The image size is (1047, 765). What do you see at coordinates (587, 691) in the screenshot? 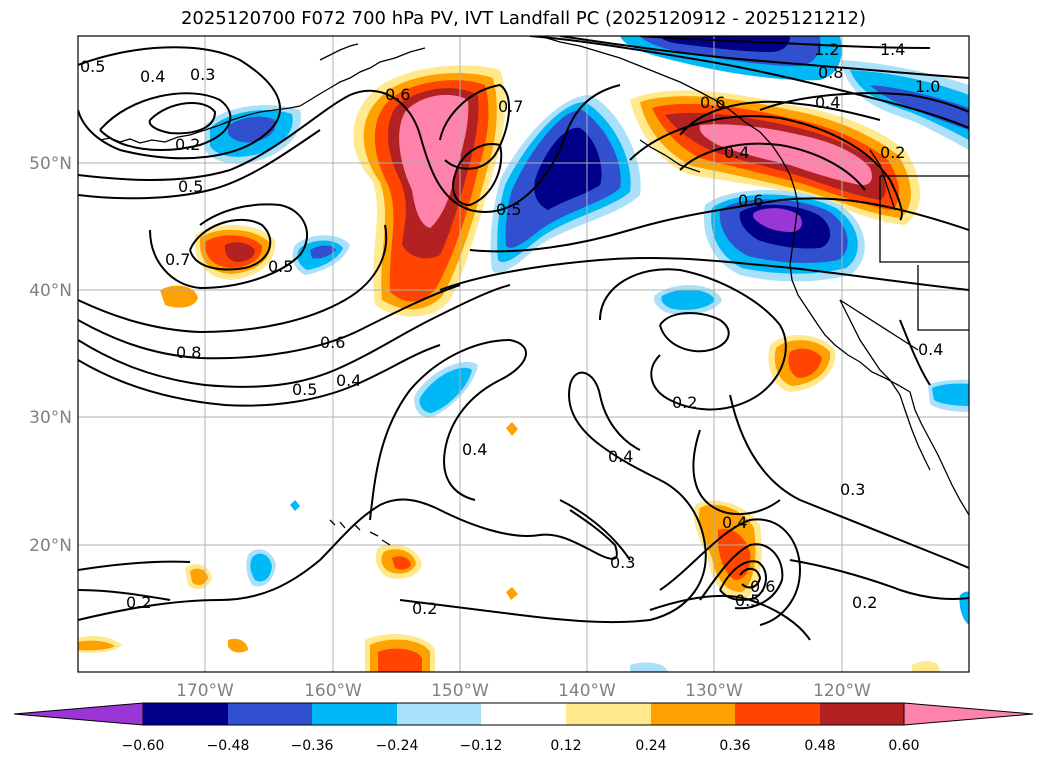
I see `lon-label-140w: 140°W` at bounding box center [587, 691].